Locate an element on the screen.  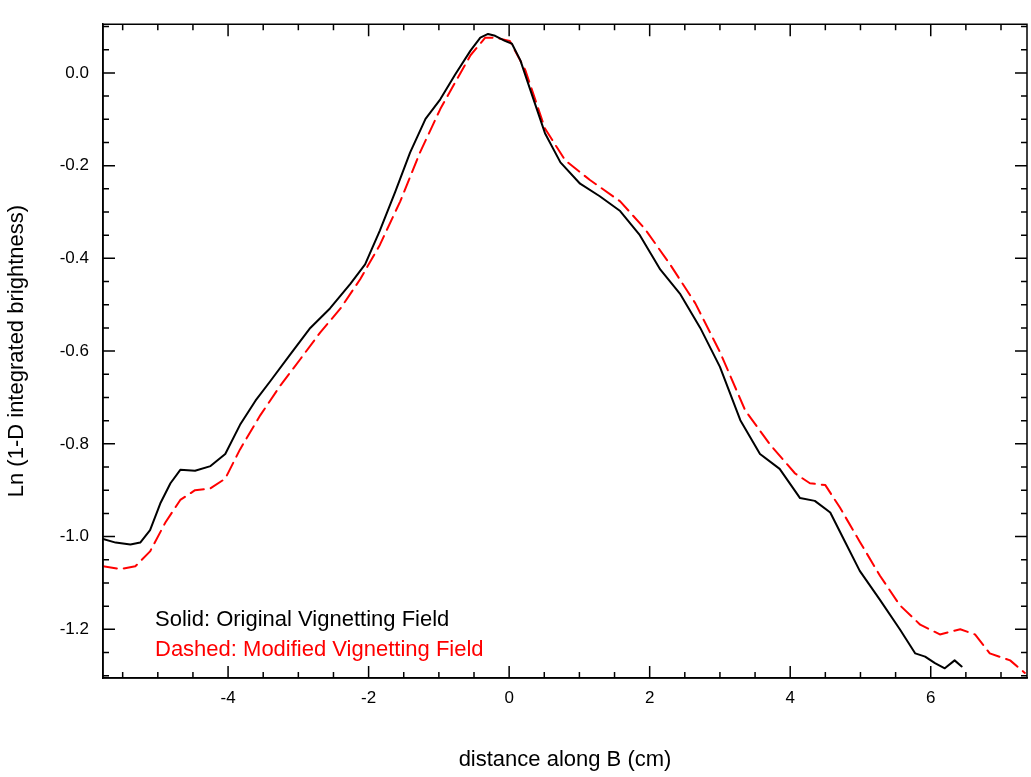
x-tick-label: -2 is located at coordinates (369, 697).